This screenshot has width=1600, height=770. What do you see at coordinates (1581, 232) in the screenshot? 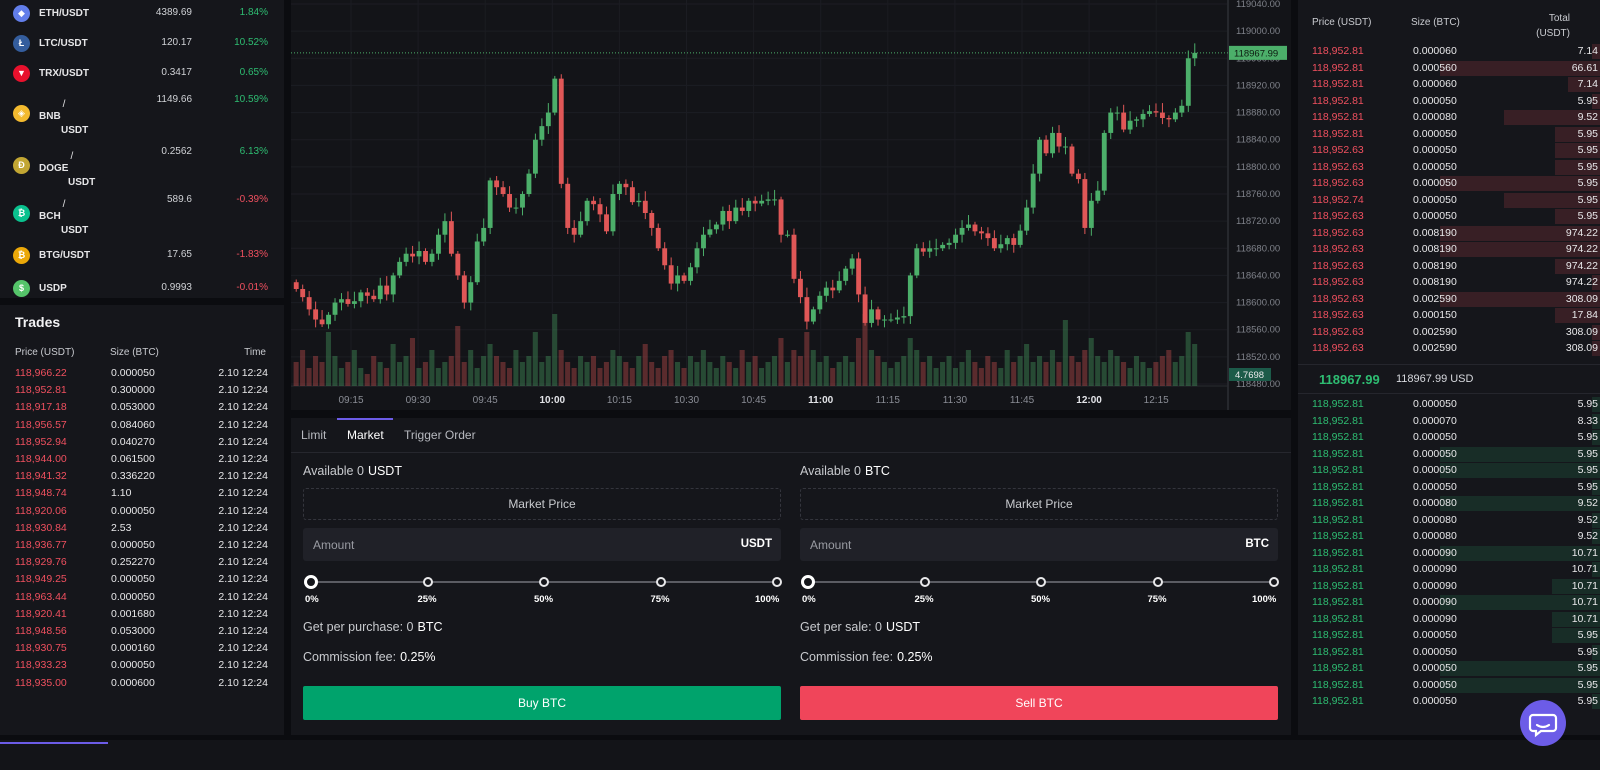
I see `orderbook-total: 974.22` at bounding box center [1581, 232].